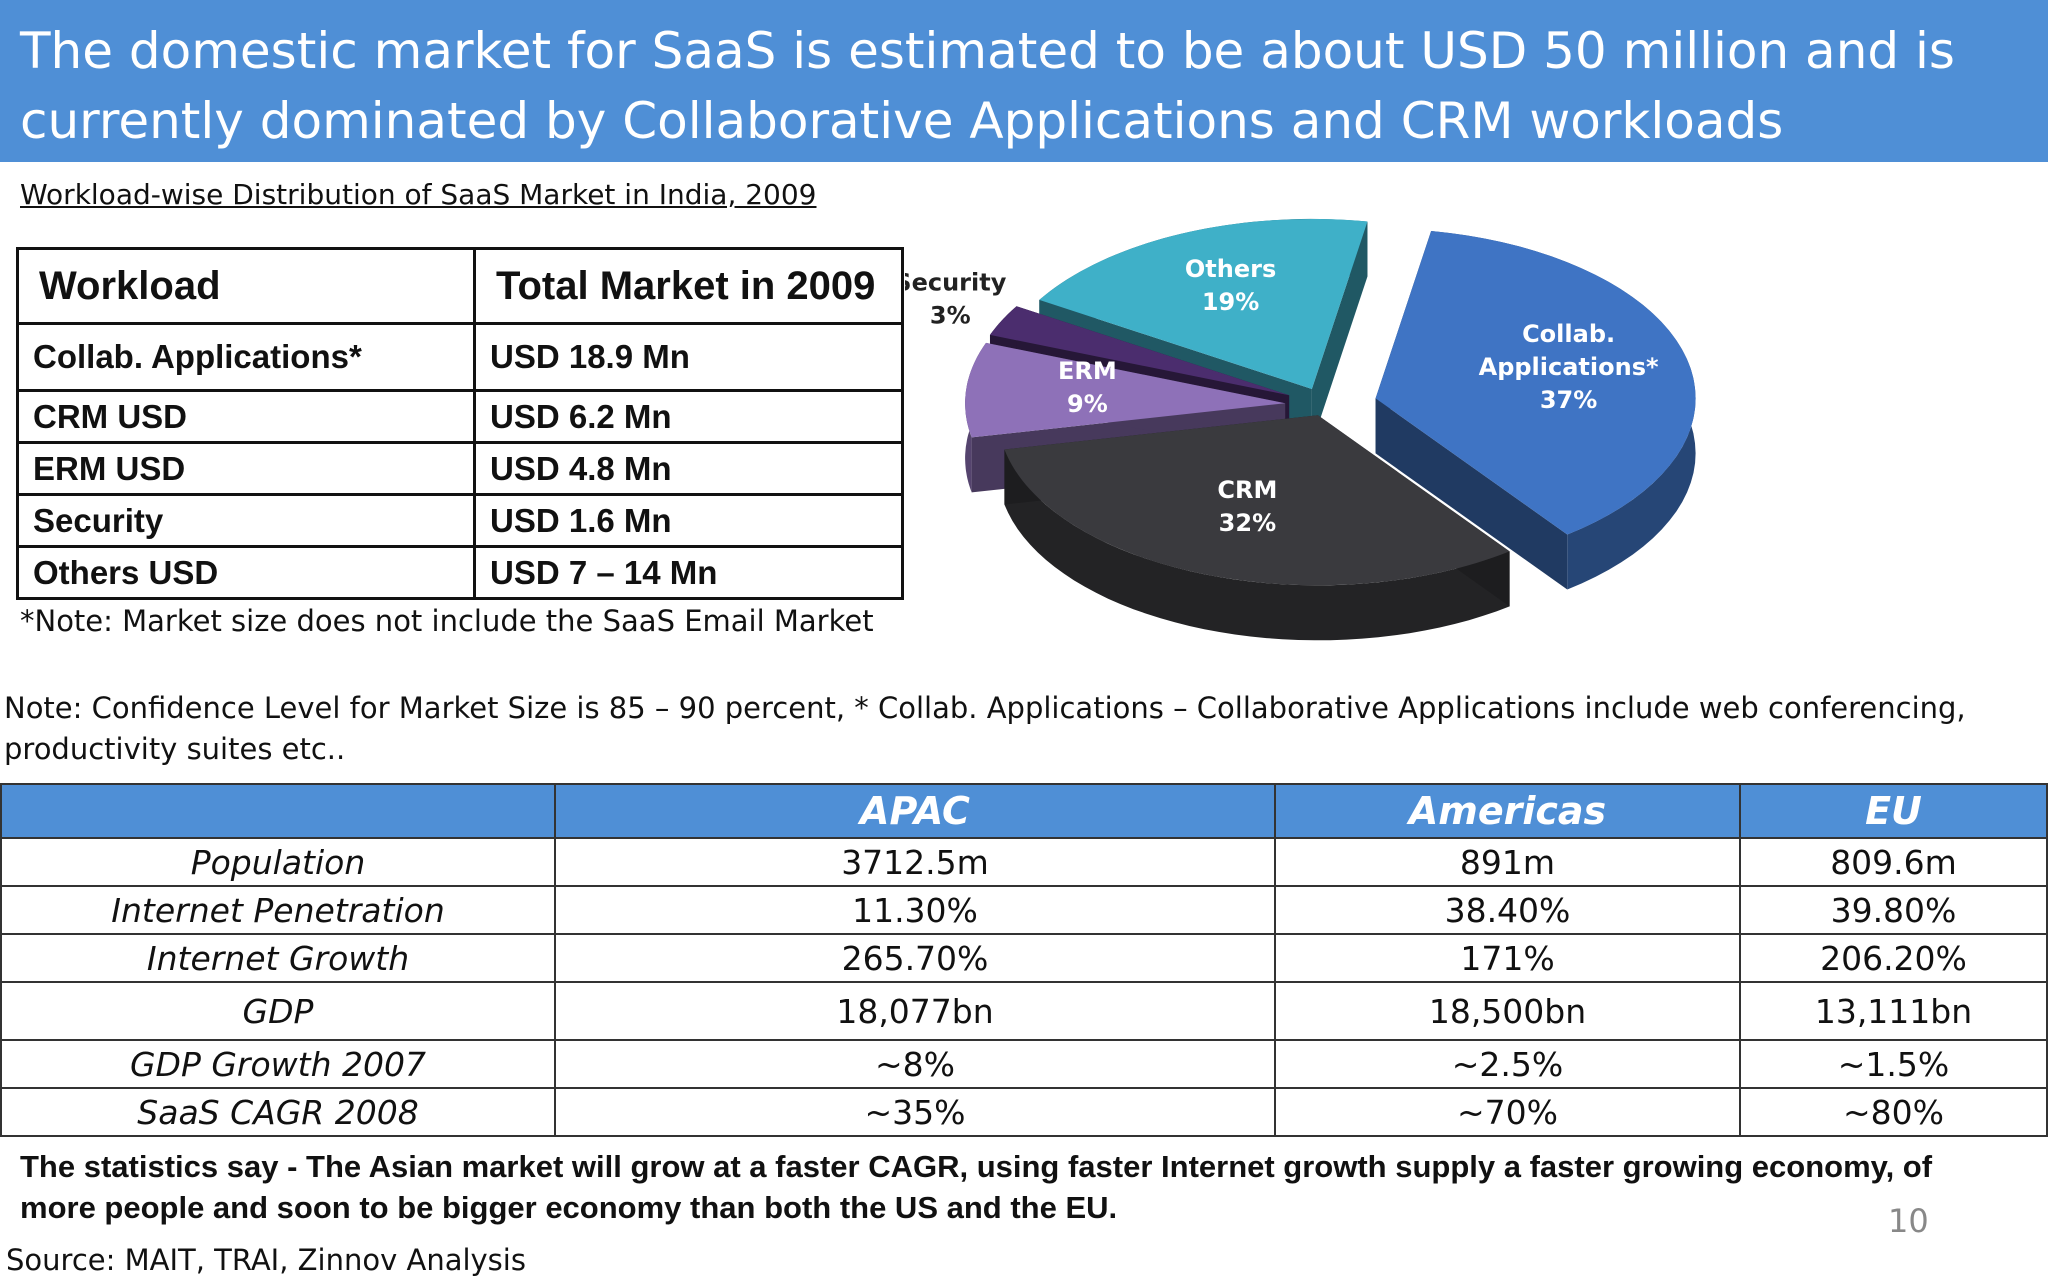 The width and height of the screenshot is (2048, 1280). Describe the element at coordinates (278, 1064) in the screenshot. I see `row-label: GDP Growth 2007` at that location.